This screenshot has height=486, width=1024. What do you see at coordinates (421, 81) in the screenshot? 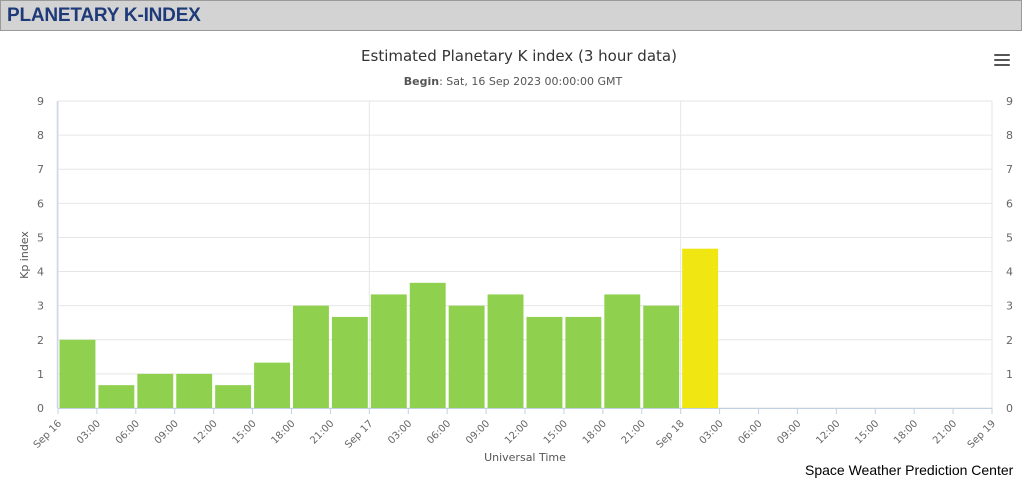
I see `subtitle-label: Begin` at bounding box center [421, 81].